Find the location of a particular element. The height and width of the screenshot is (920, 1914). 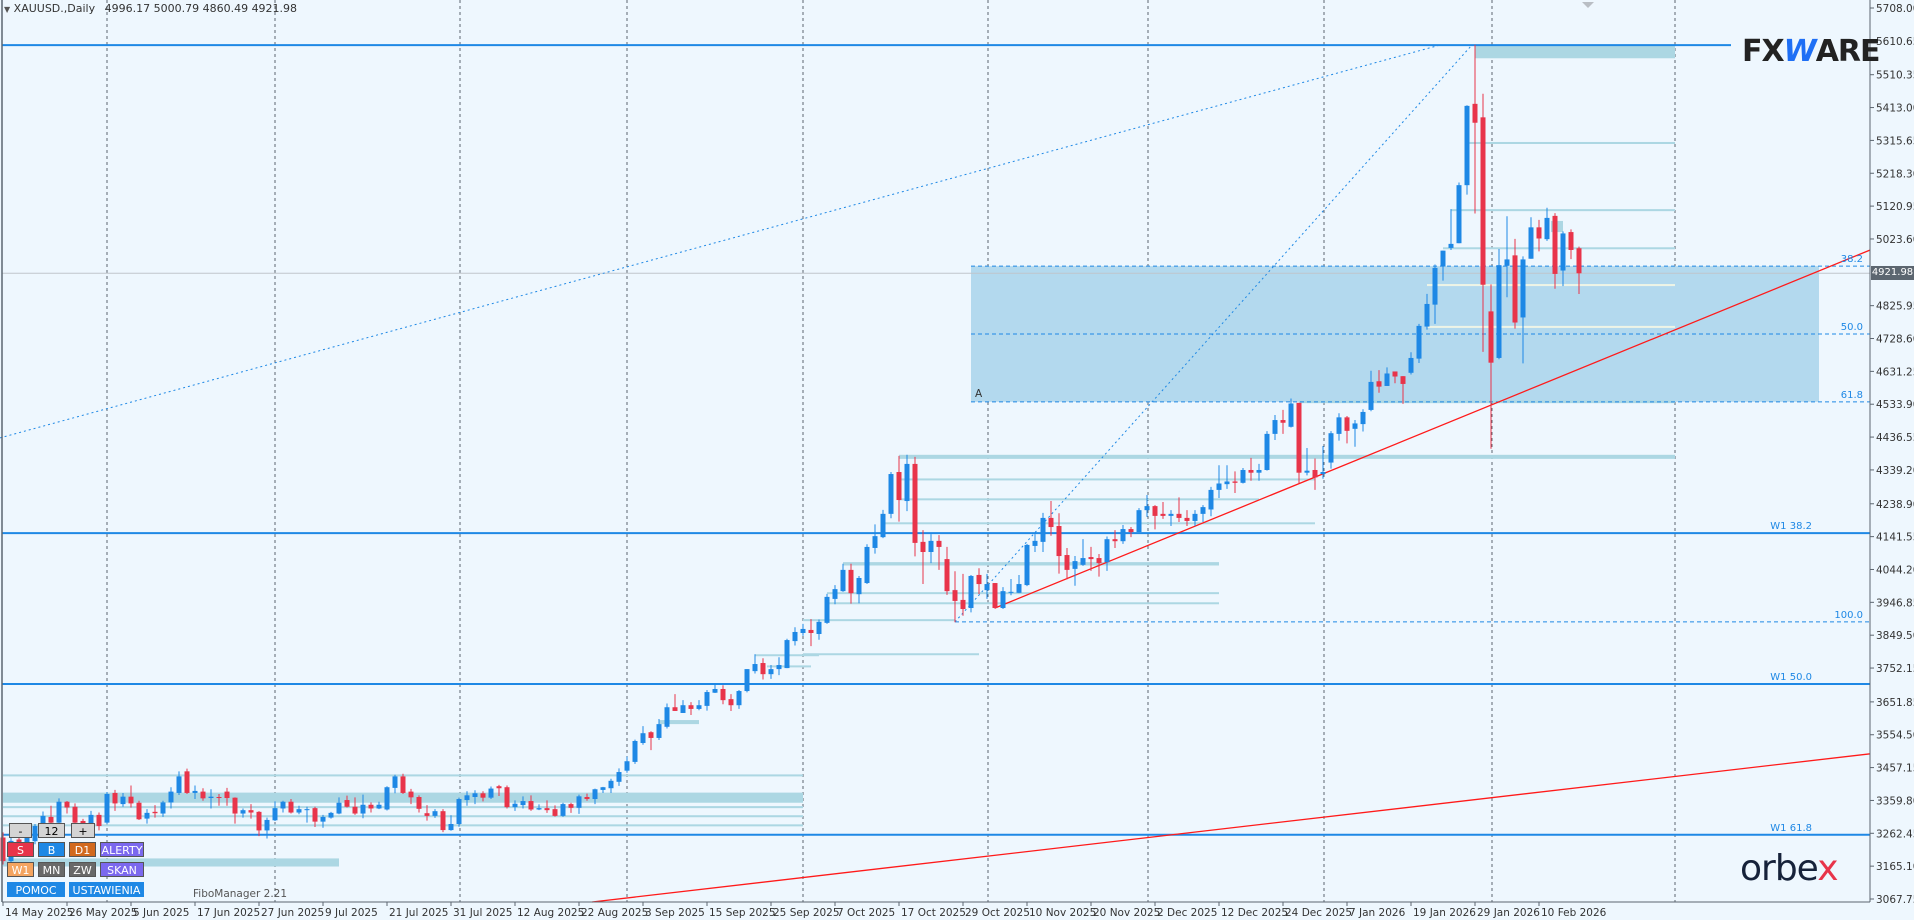

level-label-w1-61-8: W1 61.8 is located at coordinates (1791, 828).